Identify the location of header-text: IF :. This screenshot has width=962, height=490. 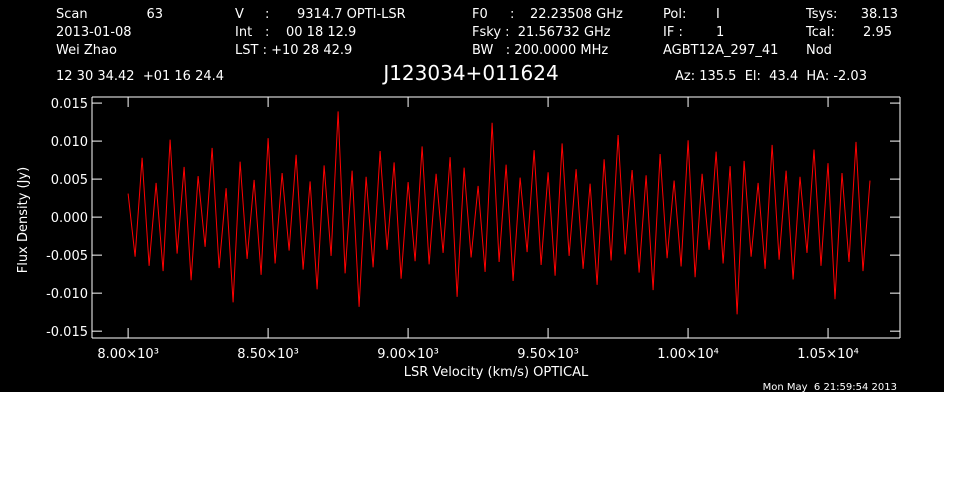
(673, 32).